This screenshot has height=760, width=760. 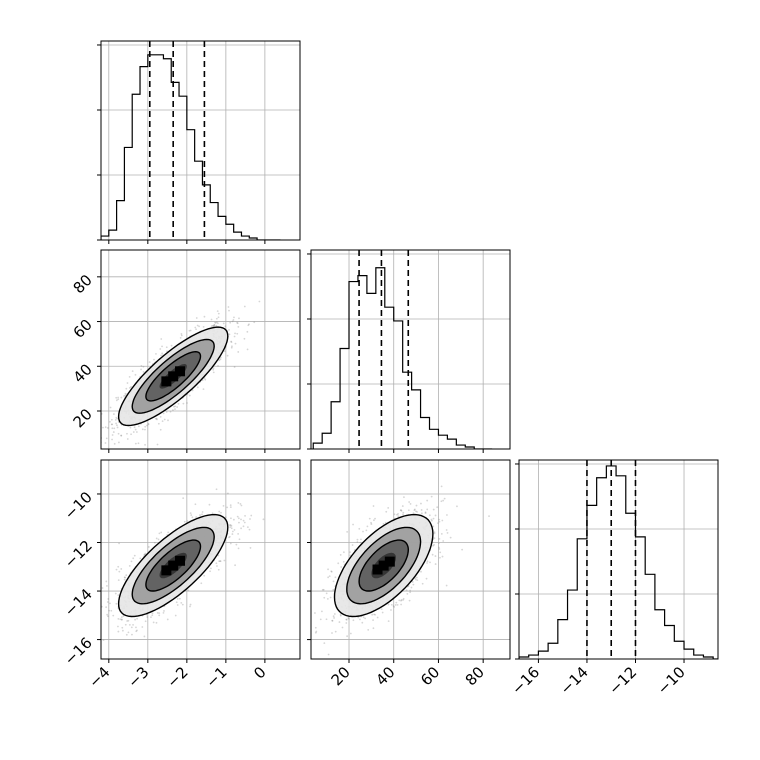 I want to click on scatter-panel-param-0-vs-1: 20 40 60 80, so click(x=185, y=351).